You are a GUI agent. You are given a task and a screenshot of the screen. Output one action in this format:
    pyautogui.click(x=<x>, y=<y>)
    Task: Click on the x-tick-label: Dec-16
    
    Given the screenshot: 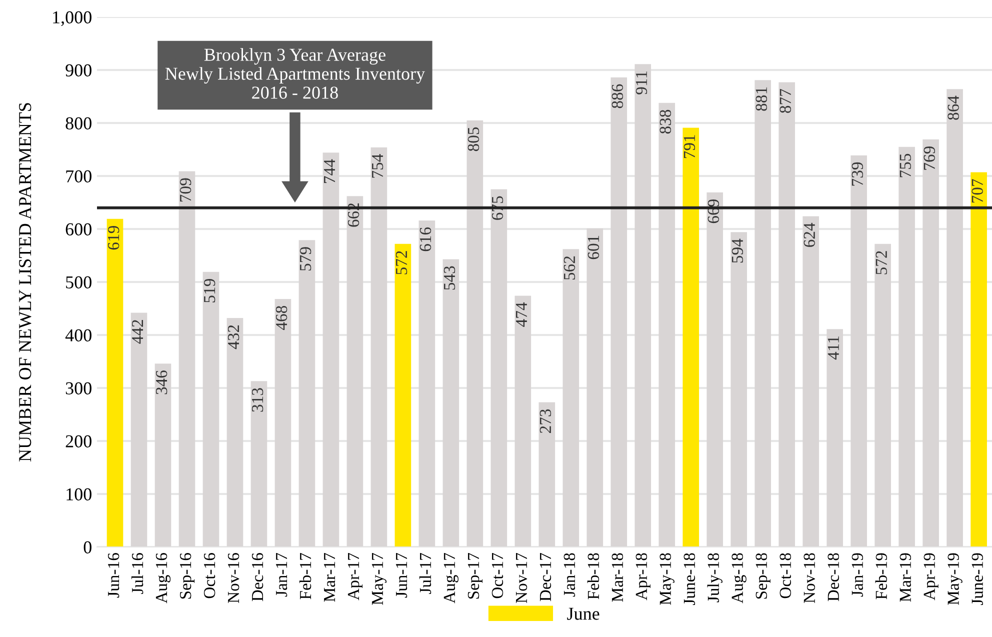 What is the action you would take?
    pyautogui.click(x=258, y=577)
    